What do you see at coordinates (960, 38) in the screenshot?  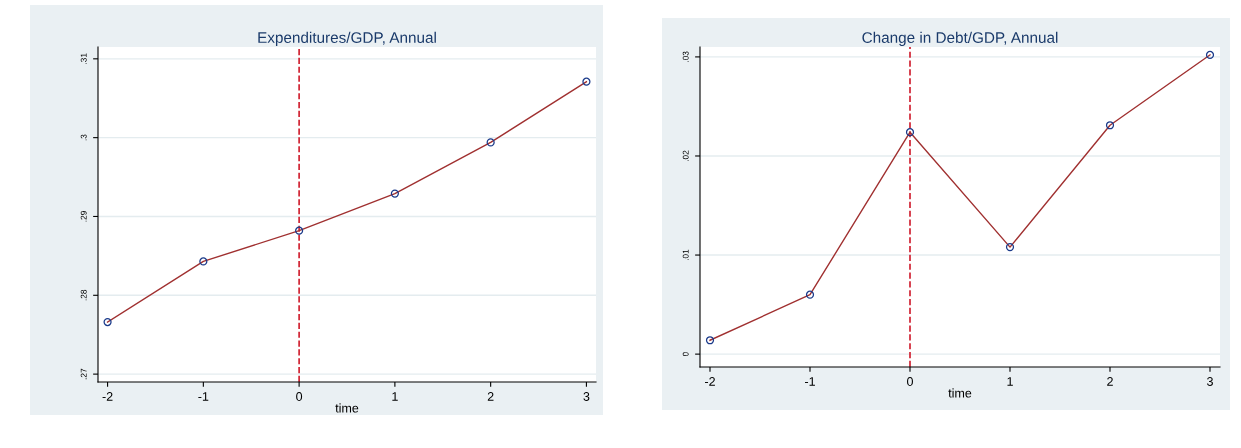 I see `chart-title: Change in Debt/GDP, Annual` at bounding box center [960, 38].